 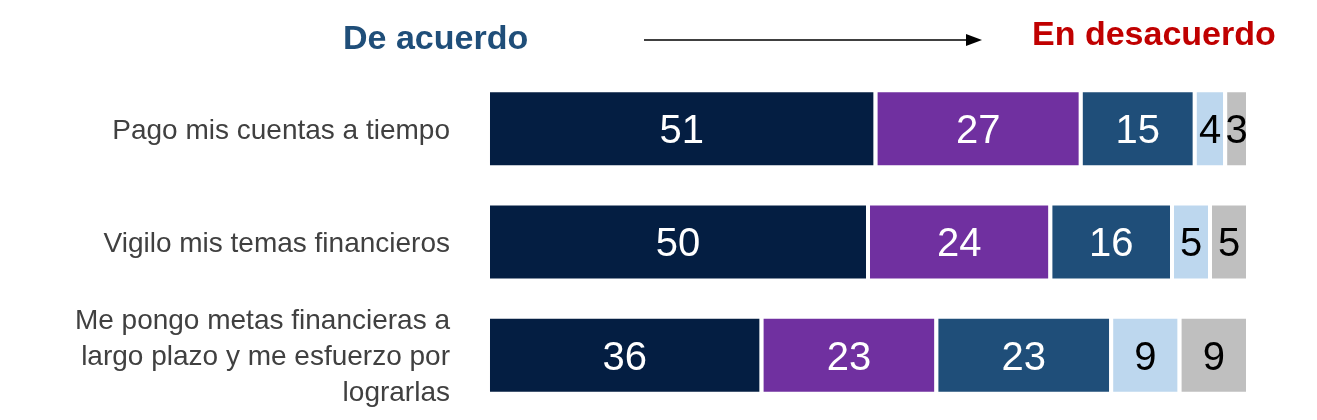 What do you see at coordinates (262, 355) in the screenshot?
I see `y-tick-label: Me pongo metas financieras a largo plazo y me esfuerzo por lograrlas` at bounding box center [262, 355].